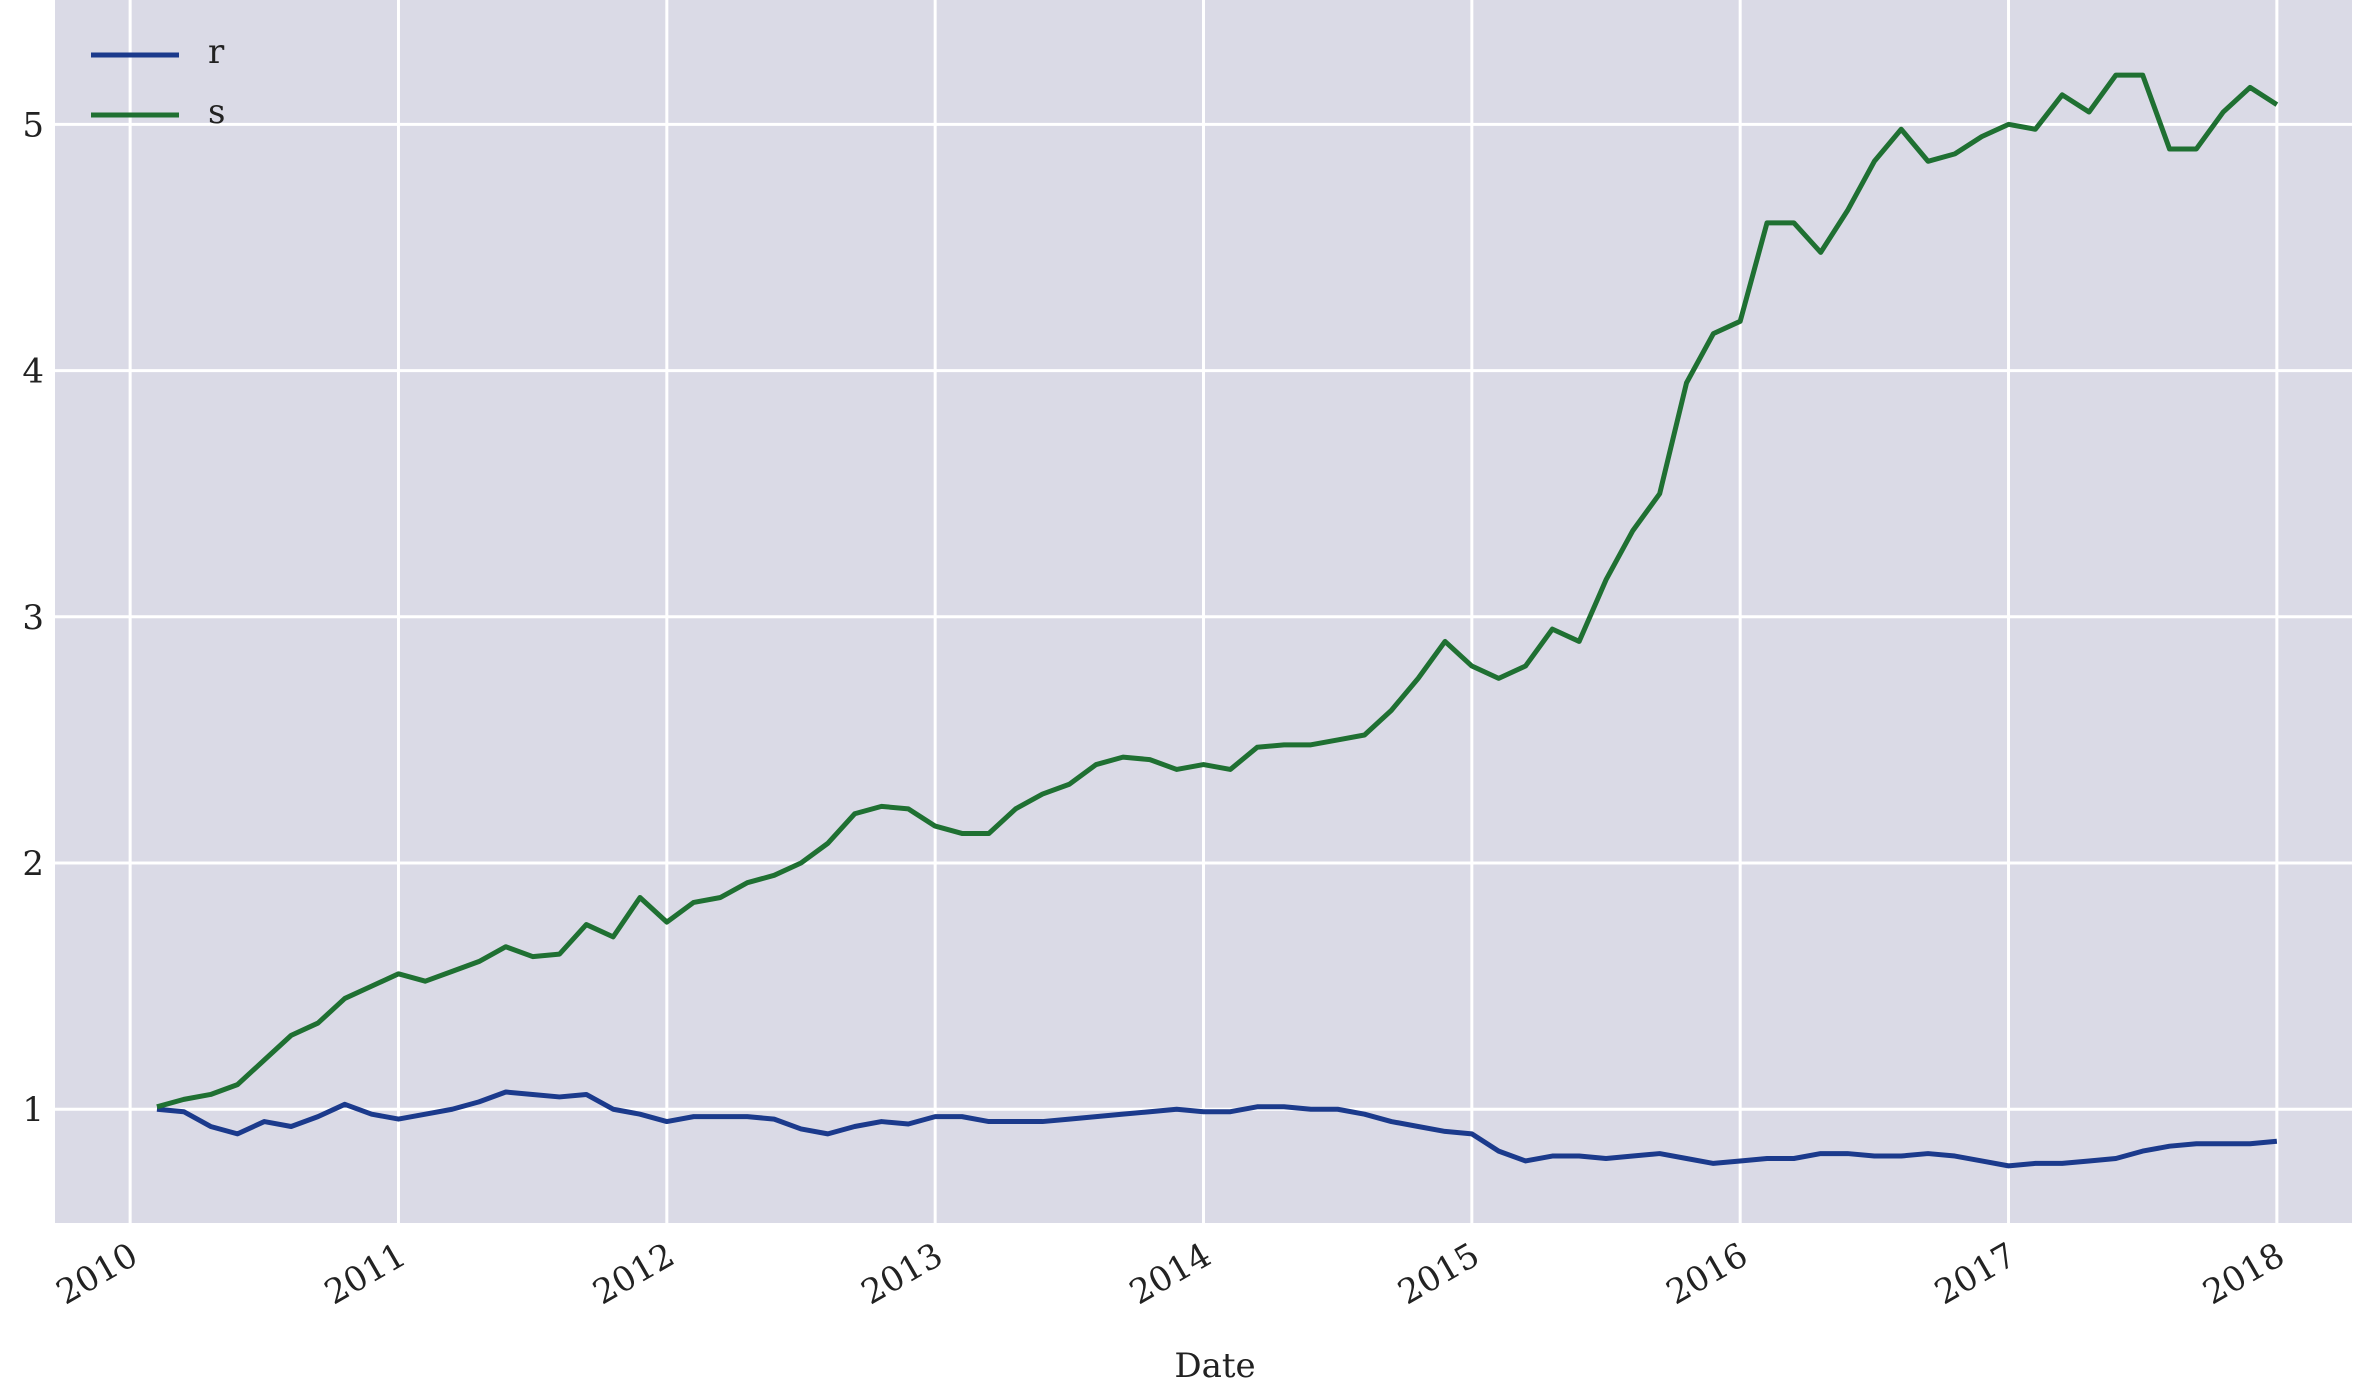  Describe the element at coordinates (1217, 1129) in the screenshot. I see `data-line` at that location.